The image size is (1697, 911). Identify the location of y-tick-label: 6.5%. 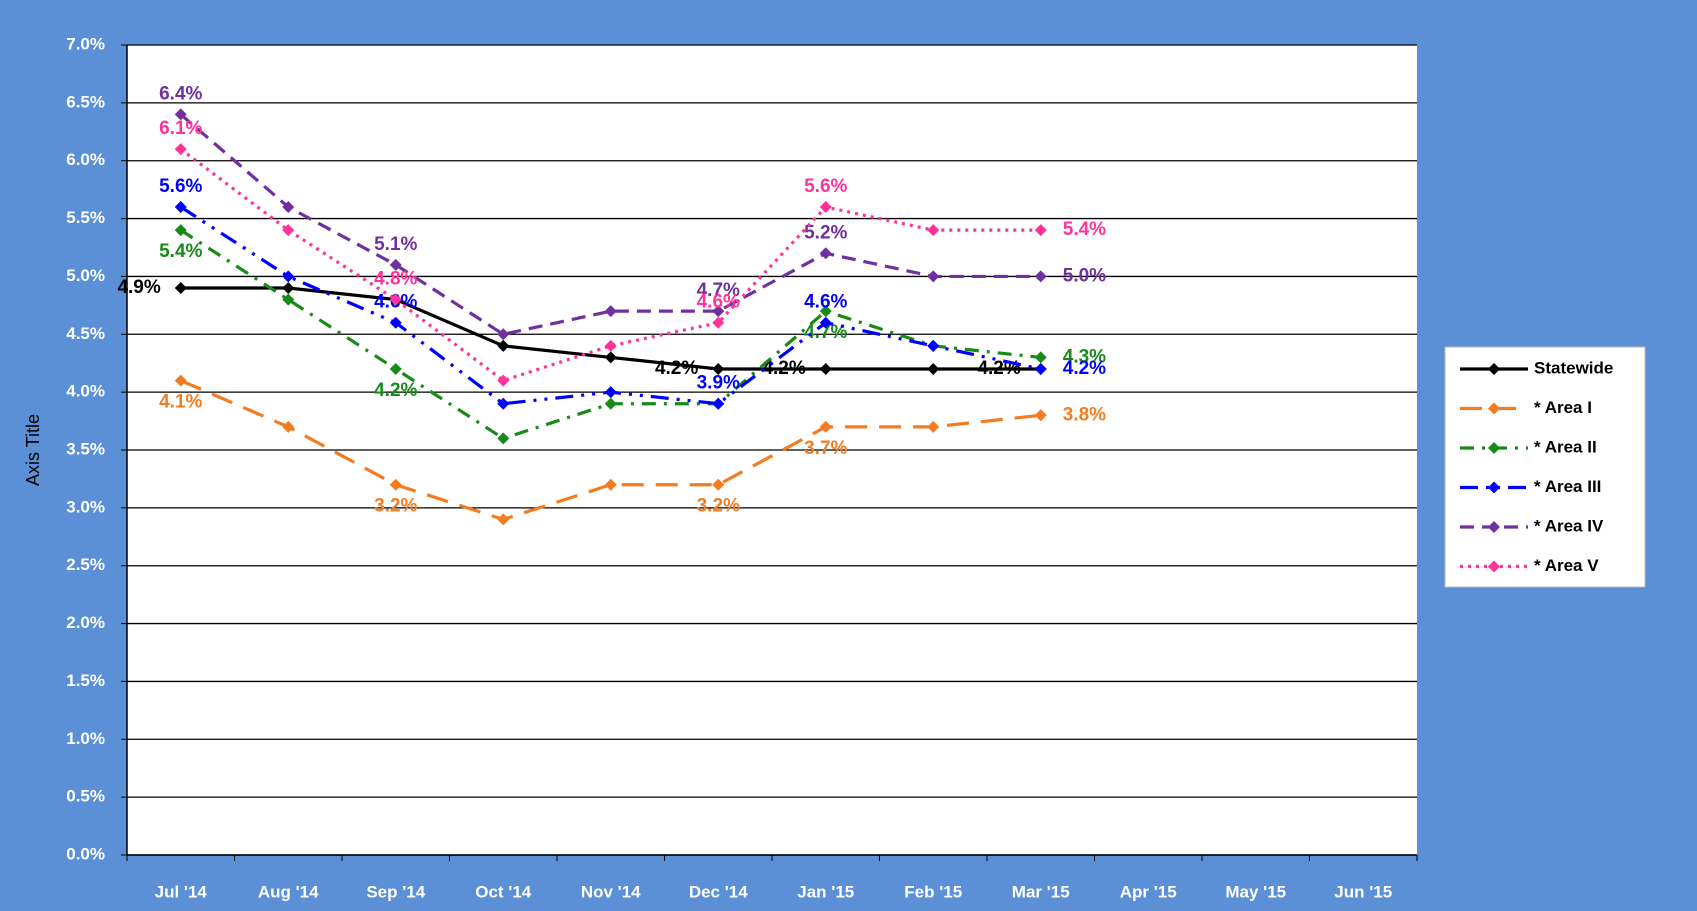
(85, 101).